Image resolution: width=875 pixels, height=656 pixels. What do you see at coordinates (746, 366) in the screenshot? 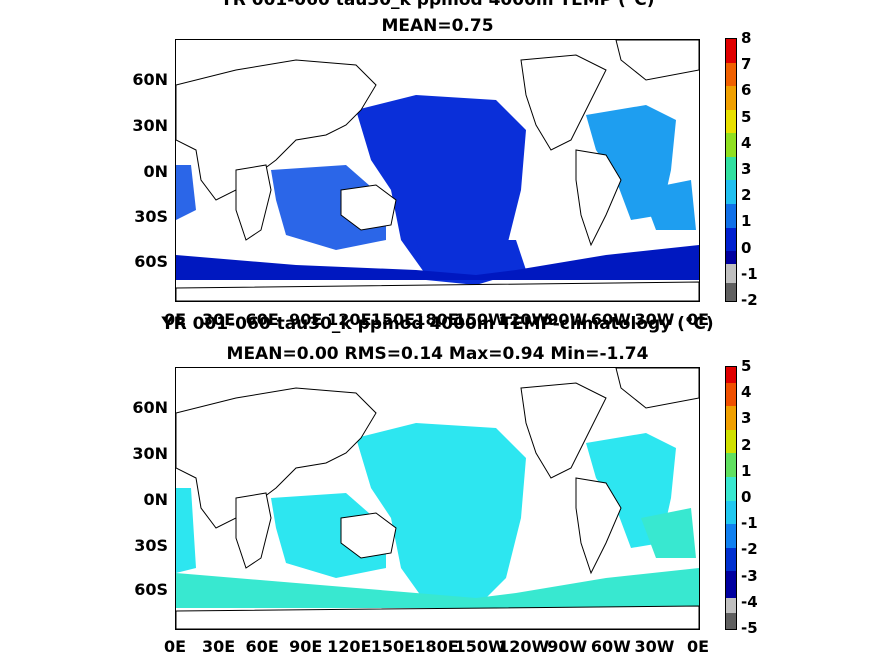
I see `colorbar-2-tick: 5` at bounding box center [746, 366].